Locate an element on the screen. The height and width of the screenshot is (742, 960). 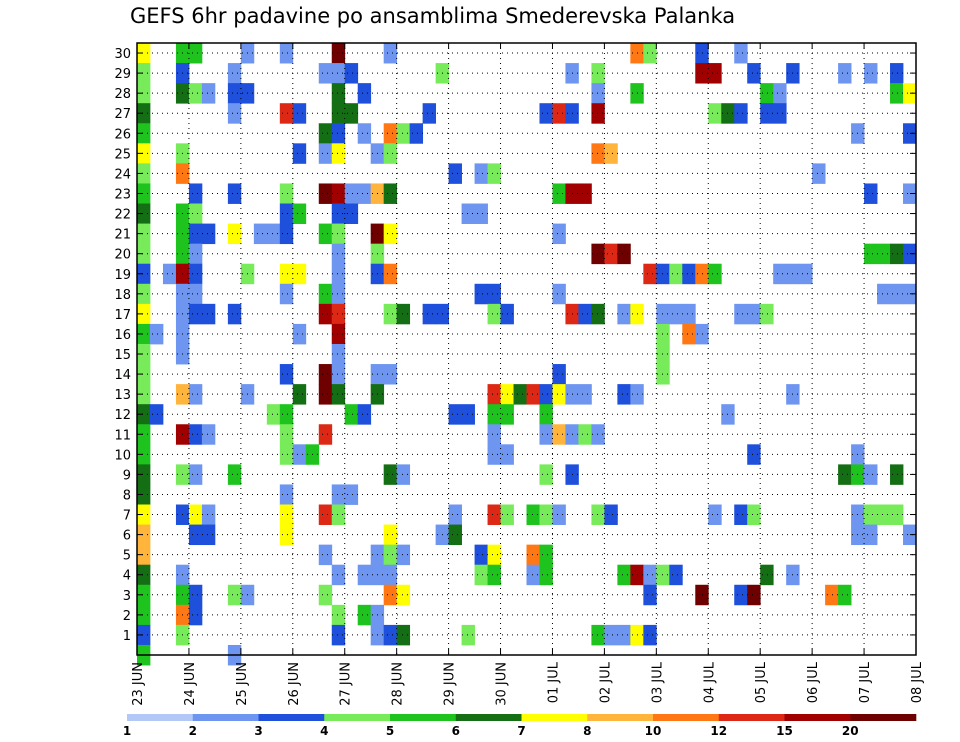
x-tick-label: 23 JUN is located at coordinates (138, 684).